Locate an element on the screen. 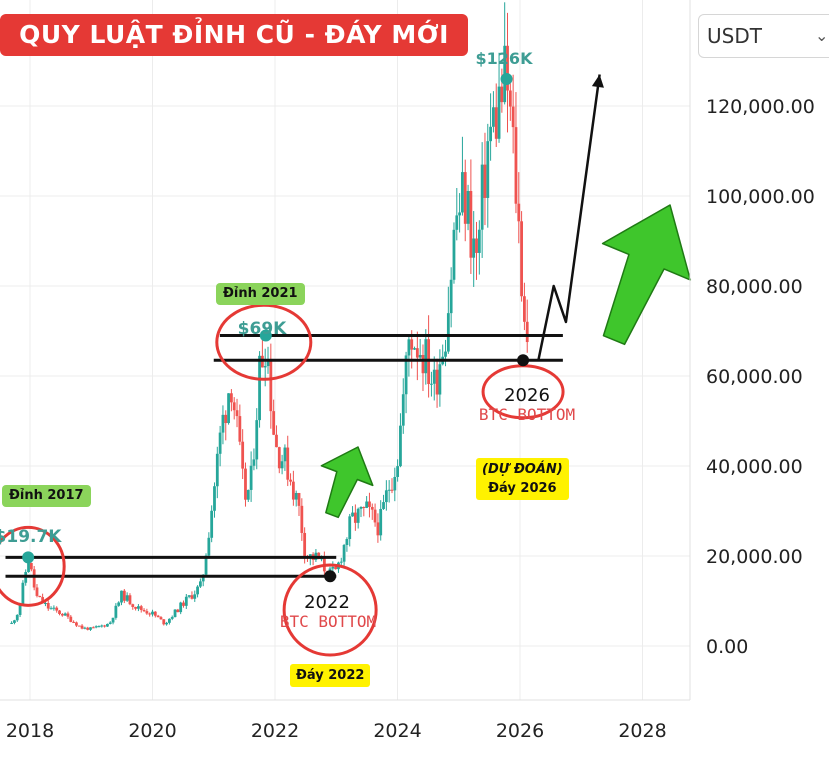  currency-value: USDT is located at coordinates (734, 36).